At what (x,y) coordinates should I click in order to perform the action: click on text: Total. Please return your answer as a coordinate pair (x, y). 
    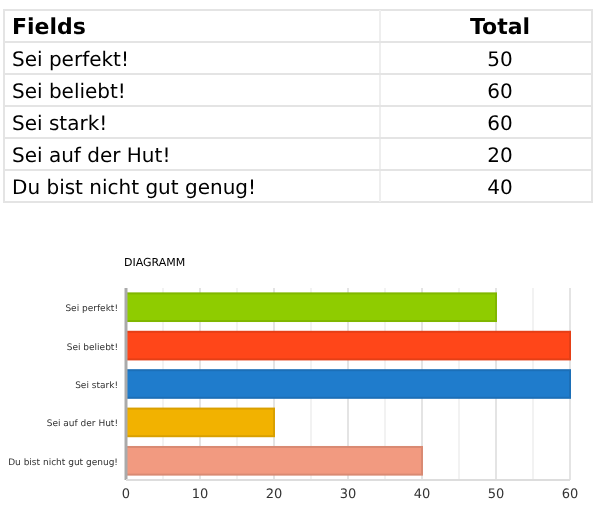
    Looking at the image, I should click on (500, 27).